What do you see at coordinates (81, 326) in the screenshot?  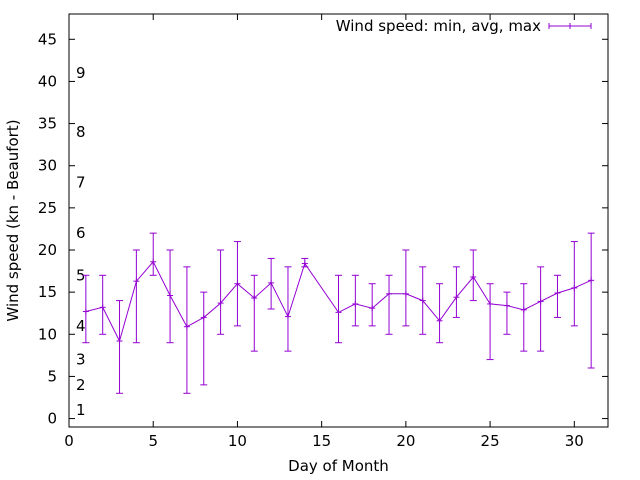 I see `beaufort-label: 4` at bounding box center [81, 326].